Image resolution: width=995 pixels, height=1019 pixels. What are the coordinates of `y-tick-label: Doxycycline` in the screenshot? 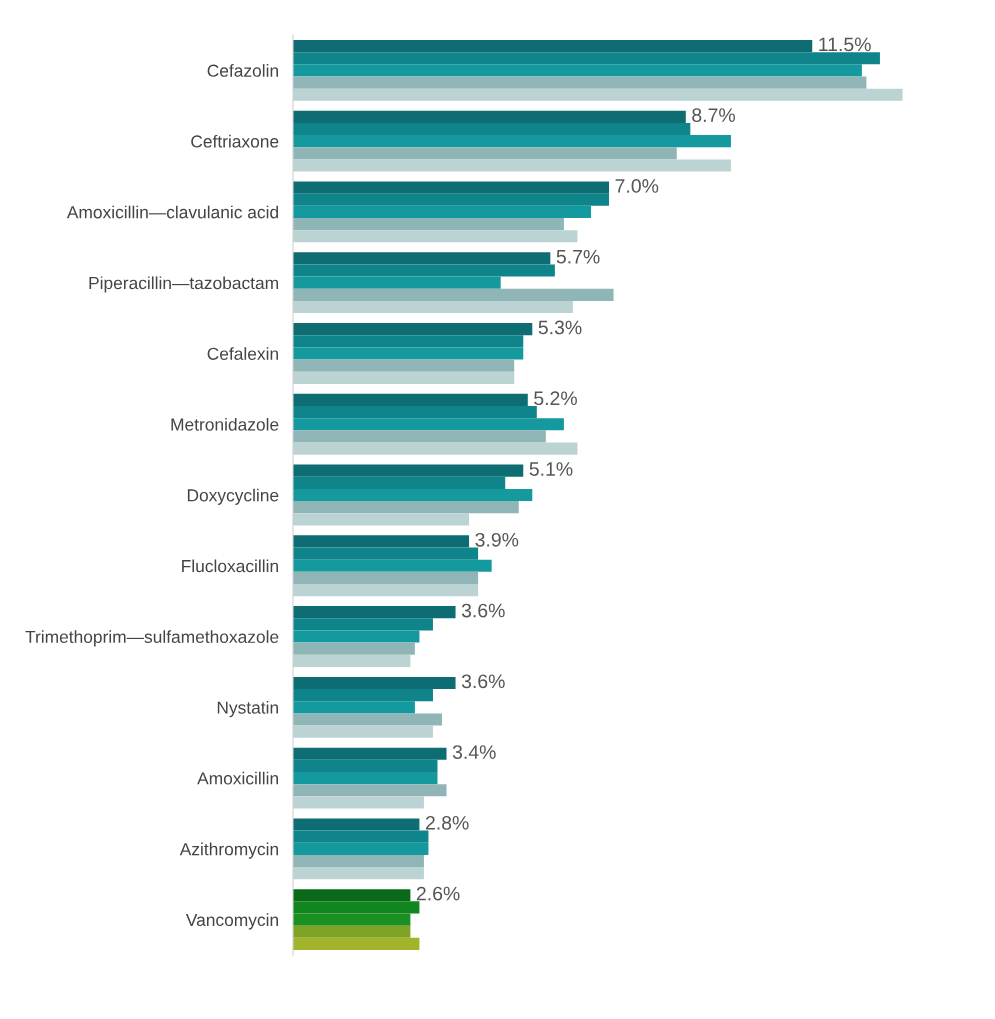 It's located at (233, 496).